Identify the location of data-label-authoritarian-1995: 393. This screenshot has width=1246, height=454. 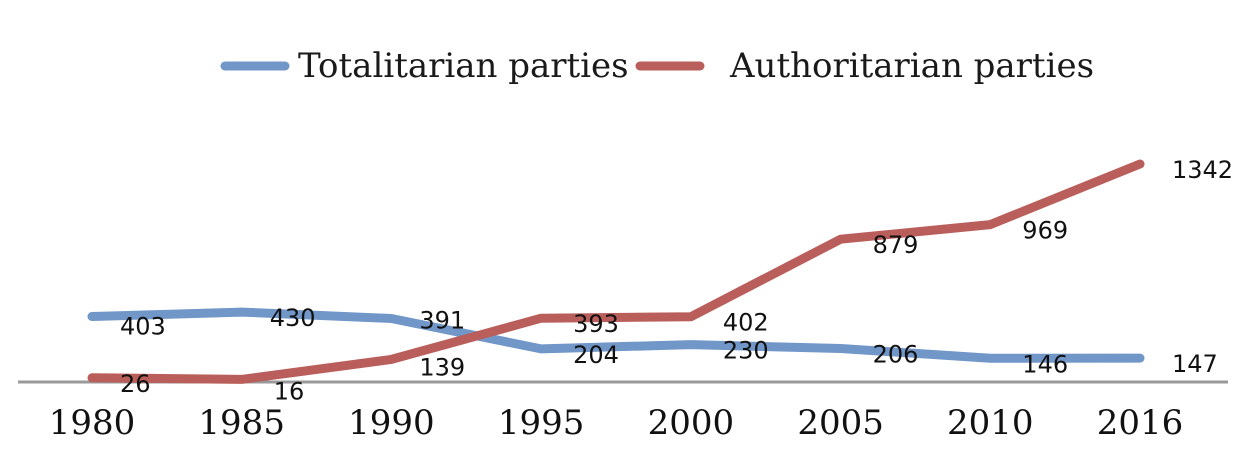
(596, 324).